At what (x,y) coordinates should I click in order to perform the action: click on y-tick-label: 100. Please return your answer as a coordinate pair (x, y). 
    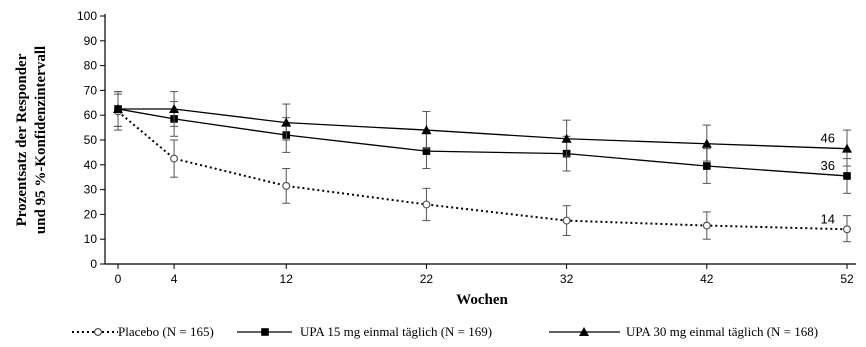
    Looking at the image, I should click on (87, 16).